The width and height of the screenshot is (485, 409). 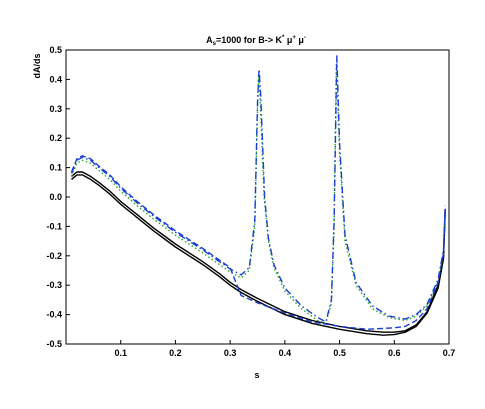 I want to click on y-tick-label: 0.2, so click(x=55, y=138).